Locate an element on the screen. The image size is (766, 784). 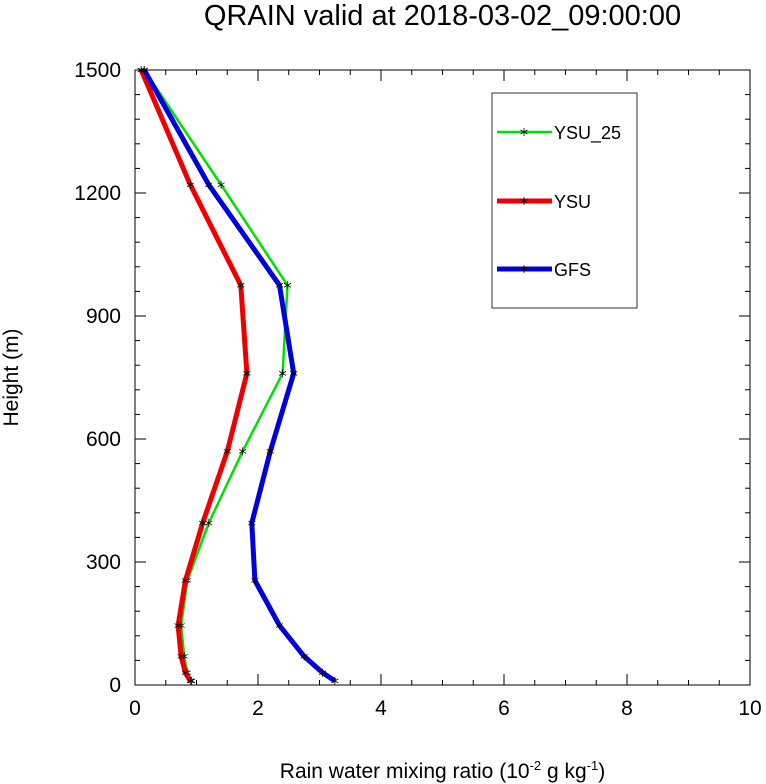
y-tick-label: 1200 is located at coordinates (97, 193).